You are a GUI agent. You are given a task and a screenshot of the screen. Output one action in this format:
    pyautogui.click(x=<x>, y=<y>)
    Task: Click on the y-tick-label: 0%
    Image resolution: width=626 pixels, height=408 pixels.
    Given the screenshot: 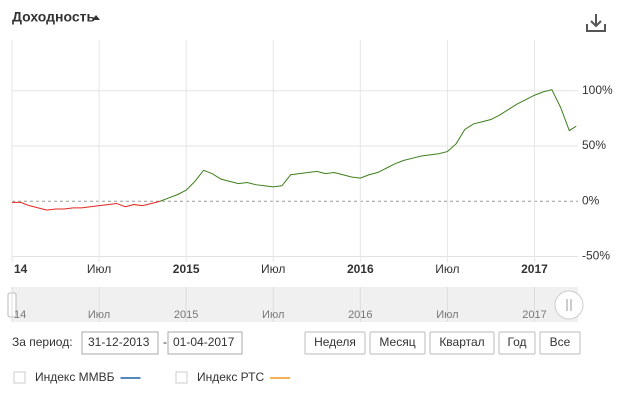 What is the action you would take?
    pyautogui.click(x=591, y=200)
    